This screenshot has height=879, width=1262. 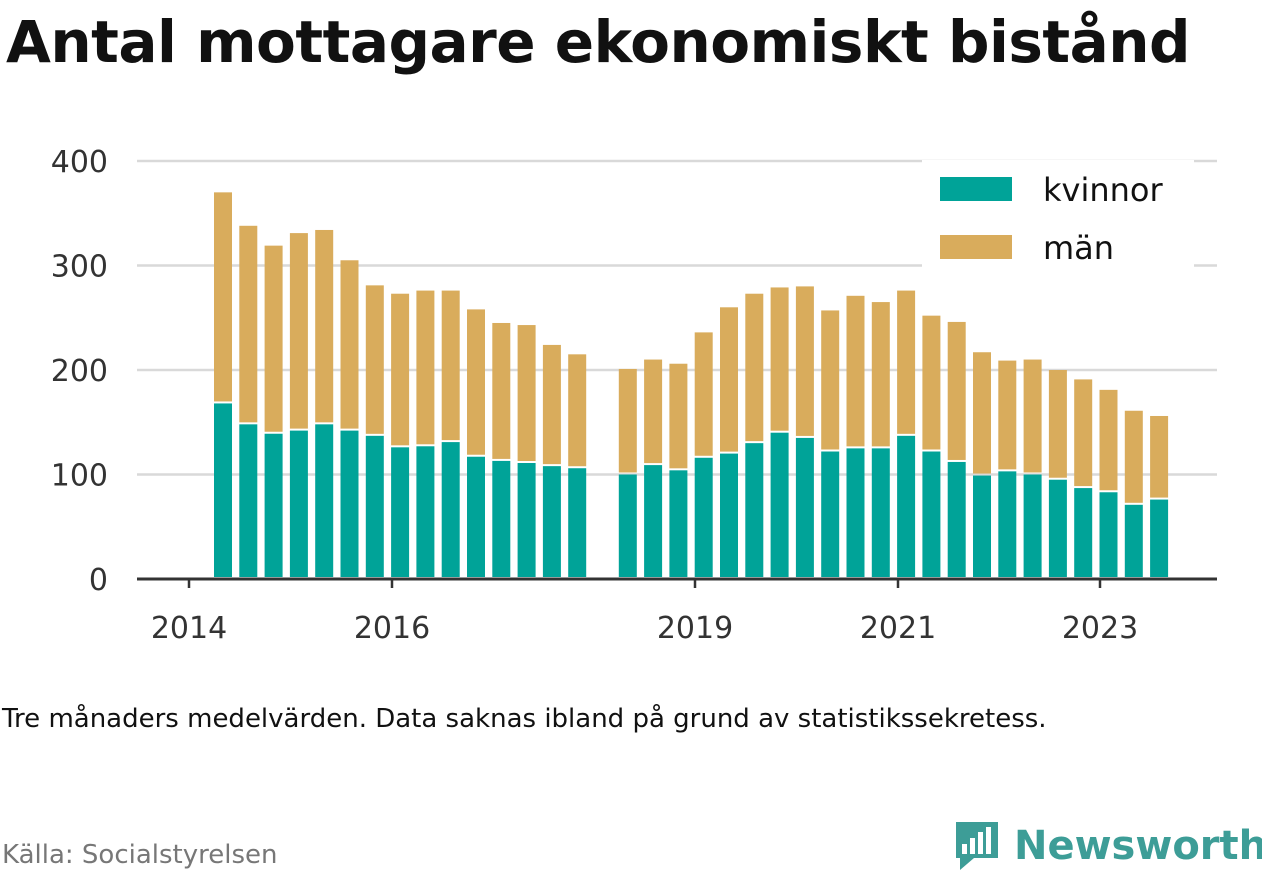 I want to click on legend-swatch-man, so click(x=976, y=247).